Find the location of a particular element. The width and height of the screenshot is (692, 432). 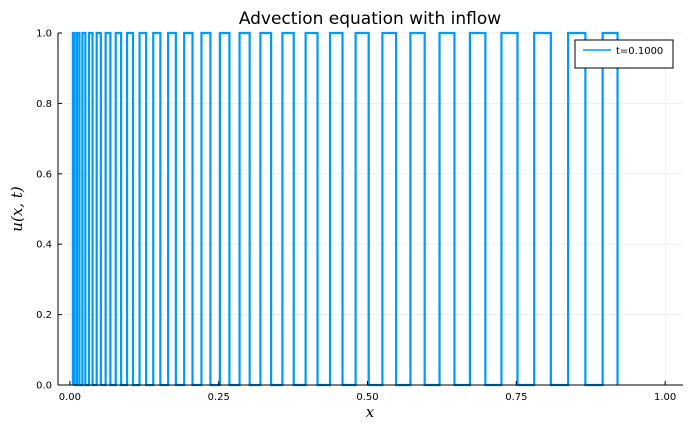

y-tick-label: 0.8 is located at coordinates (44, 104).